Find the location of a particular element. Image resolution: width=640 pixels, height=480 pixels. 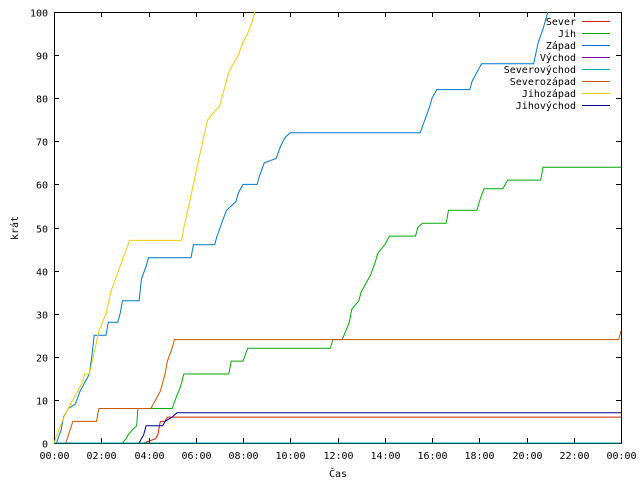

x-tick-label: 02:00 is located at coordinates (101, 456).